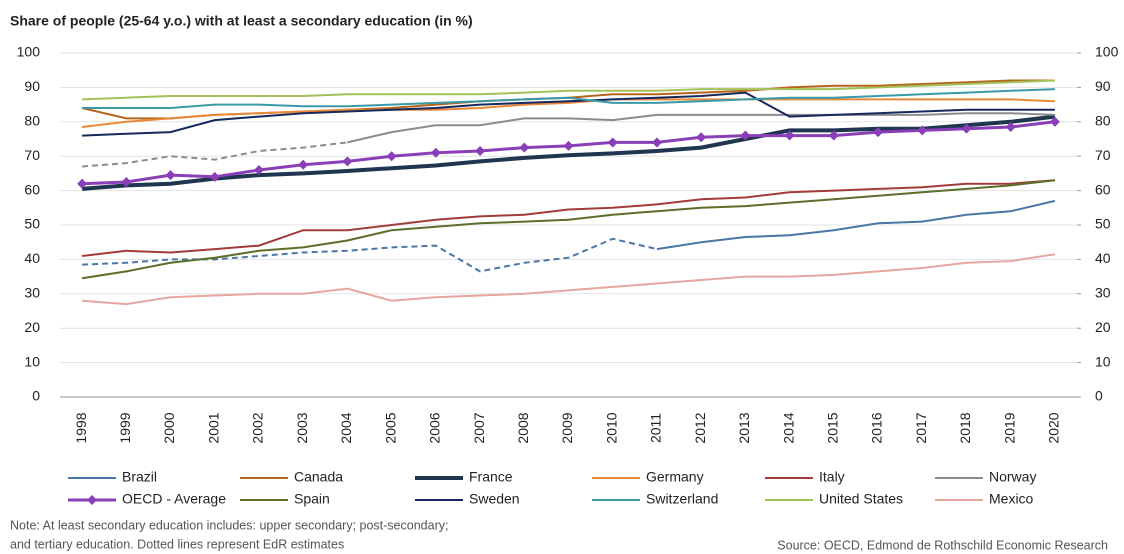 Image resolution: width=1124 pixels, height=554 pixels. Describe the element at coordinates (744, 427) in the screenshot. I see `x-tick-label: 2013` at that location.